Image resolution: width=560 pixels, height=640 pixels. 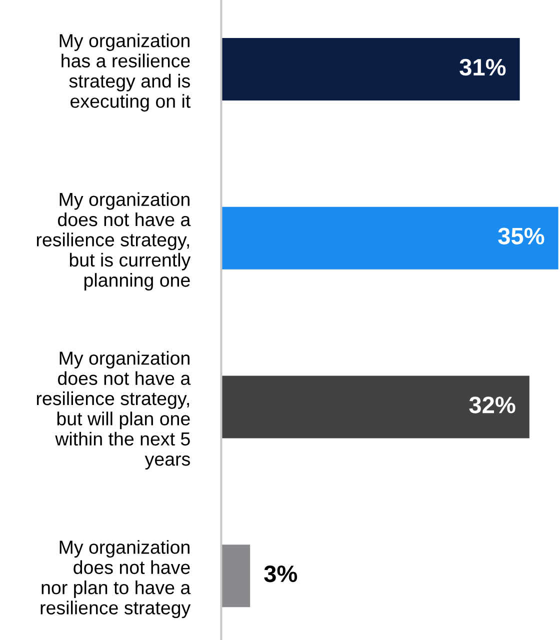 What do you see at coordinates (113, 241) in the screenshot?
I see `y-tick-label: My organization does not have a resilience strategy, but is currently planning one` at bounding box center [113, 241].